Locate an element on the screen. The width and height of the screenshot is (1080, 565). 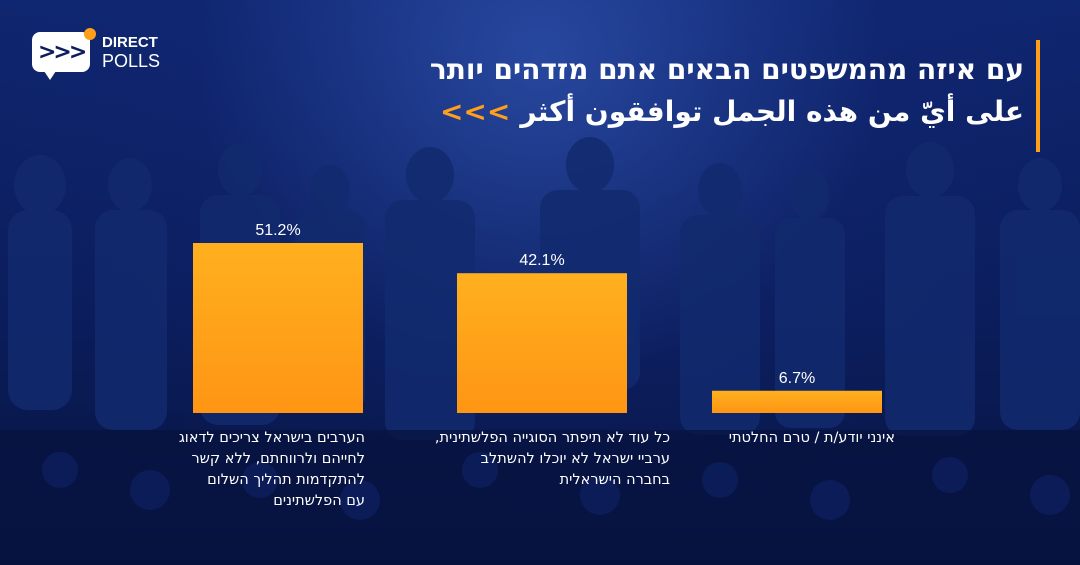
chevrons-icon: >>> is located at coordinates (62, 52).